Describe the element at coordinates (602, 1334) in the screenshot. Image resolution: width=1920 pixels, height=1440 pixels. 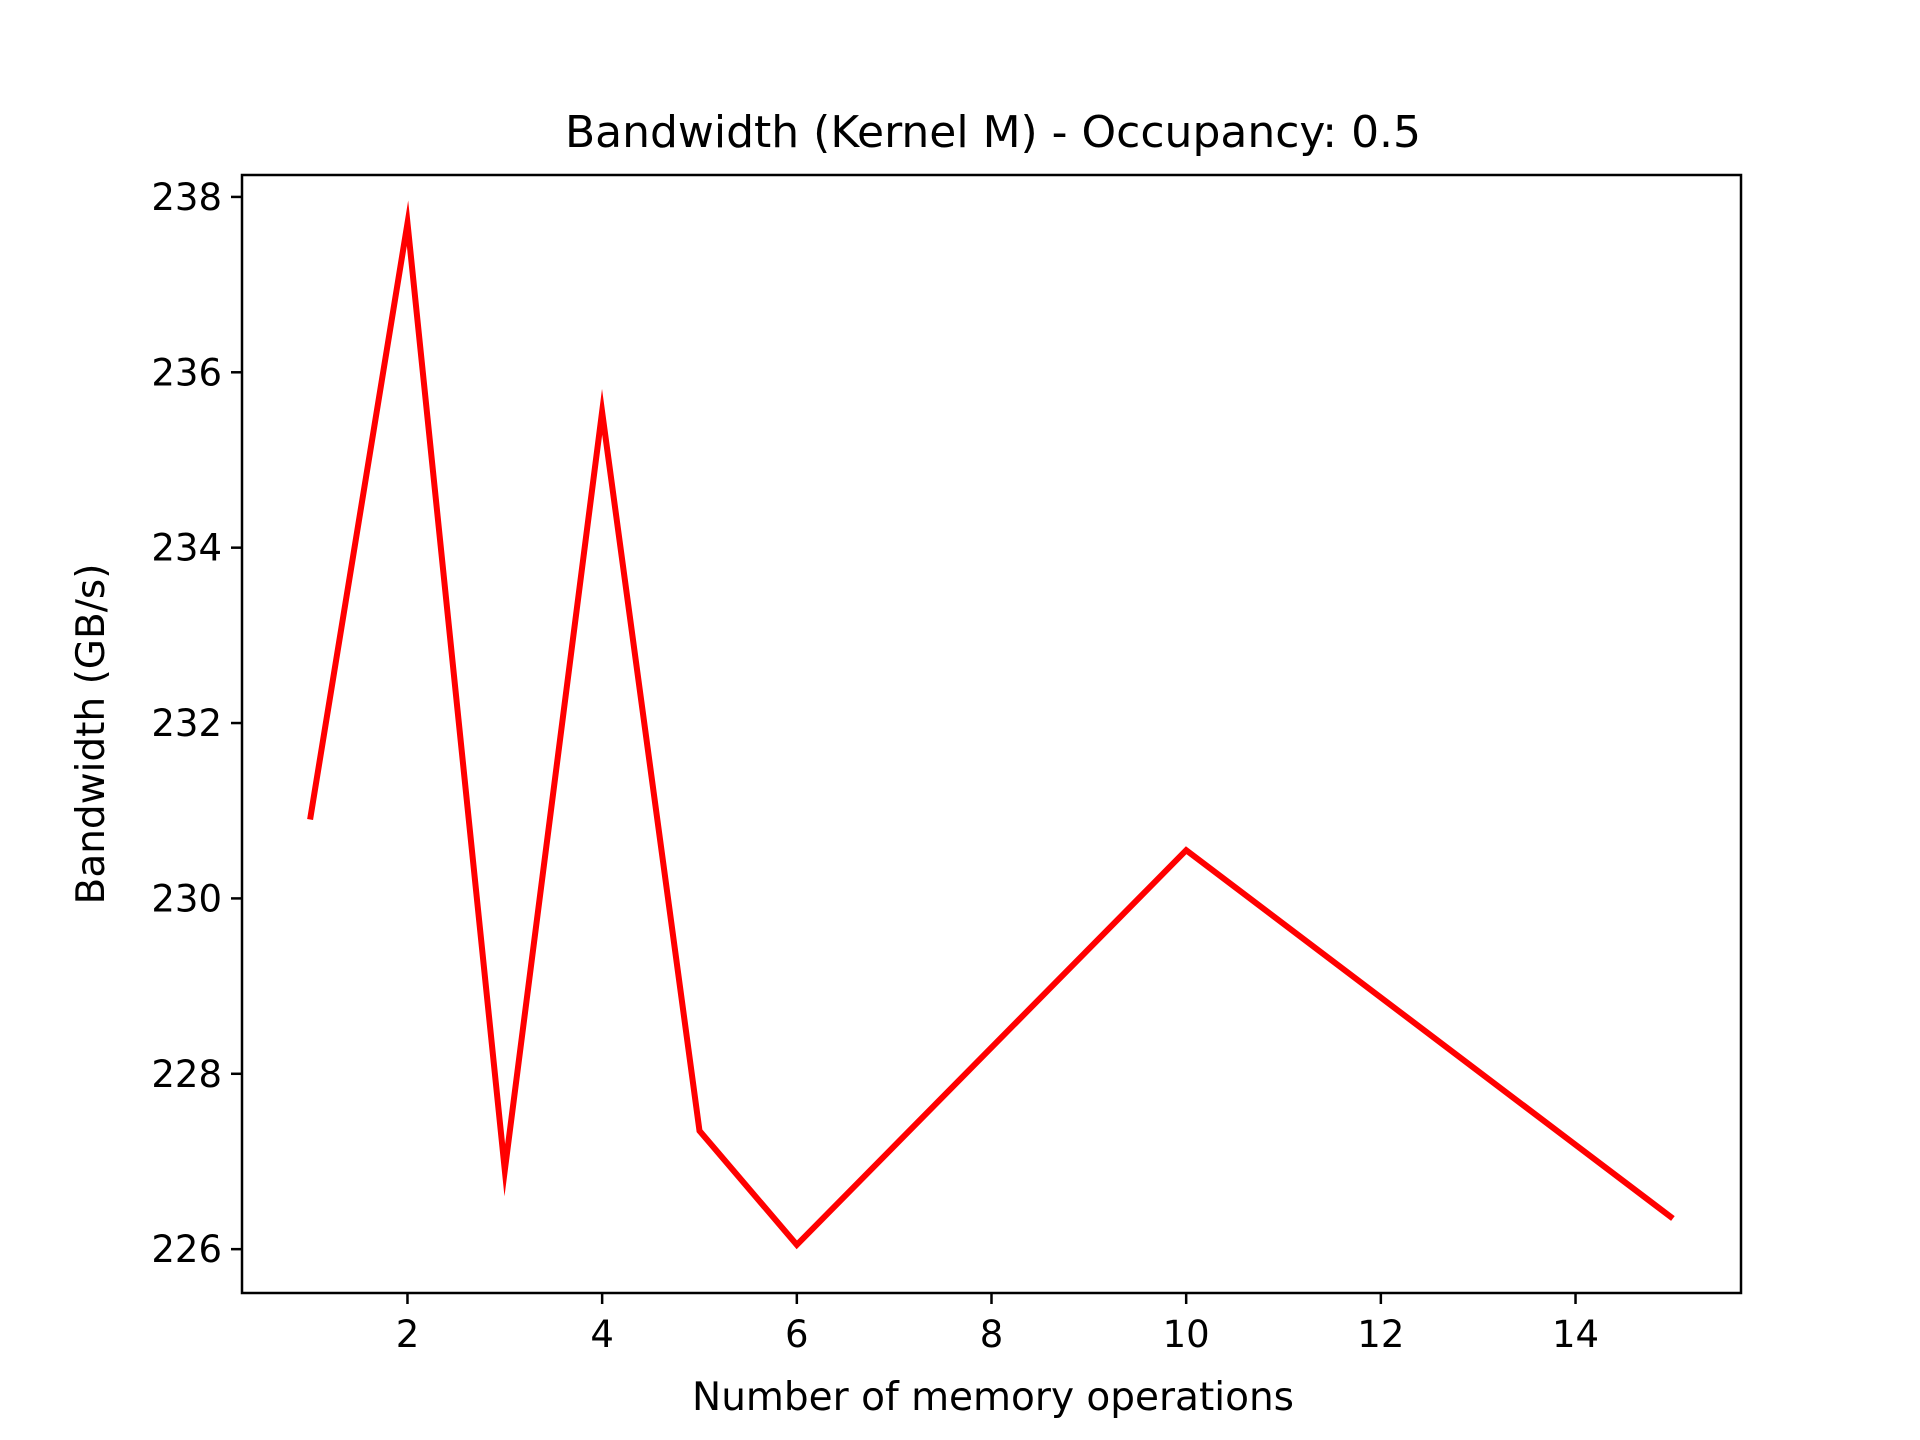
I see `x-tick-label: 4` at that location.